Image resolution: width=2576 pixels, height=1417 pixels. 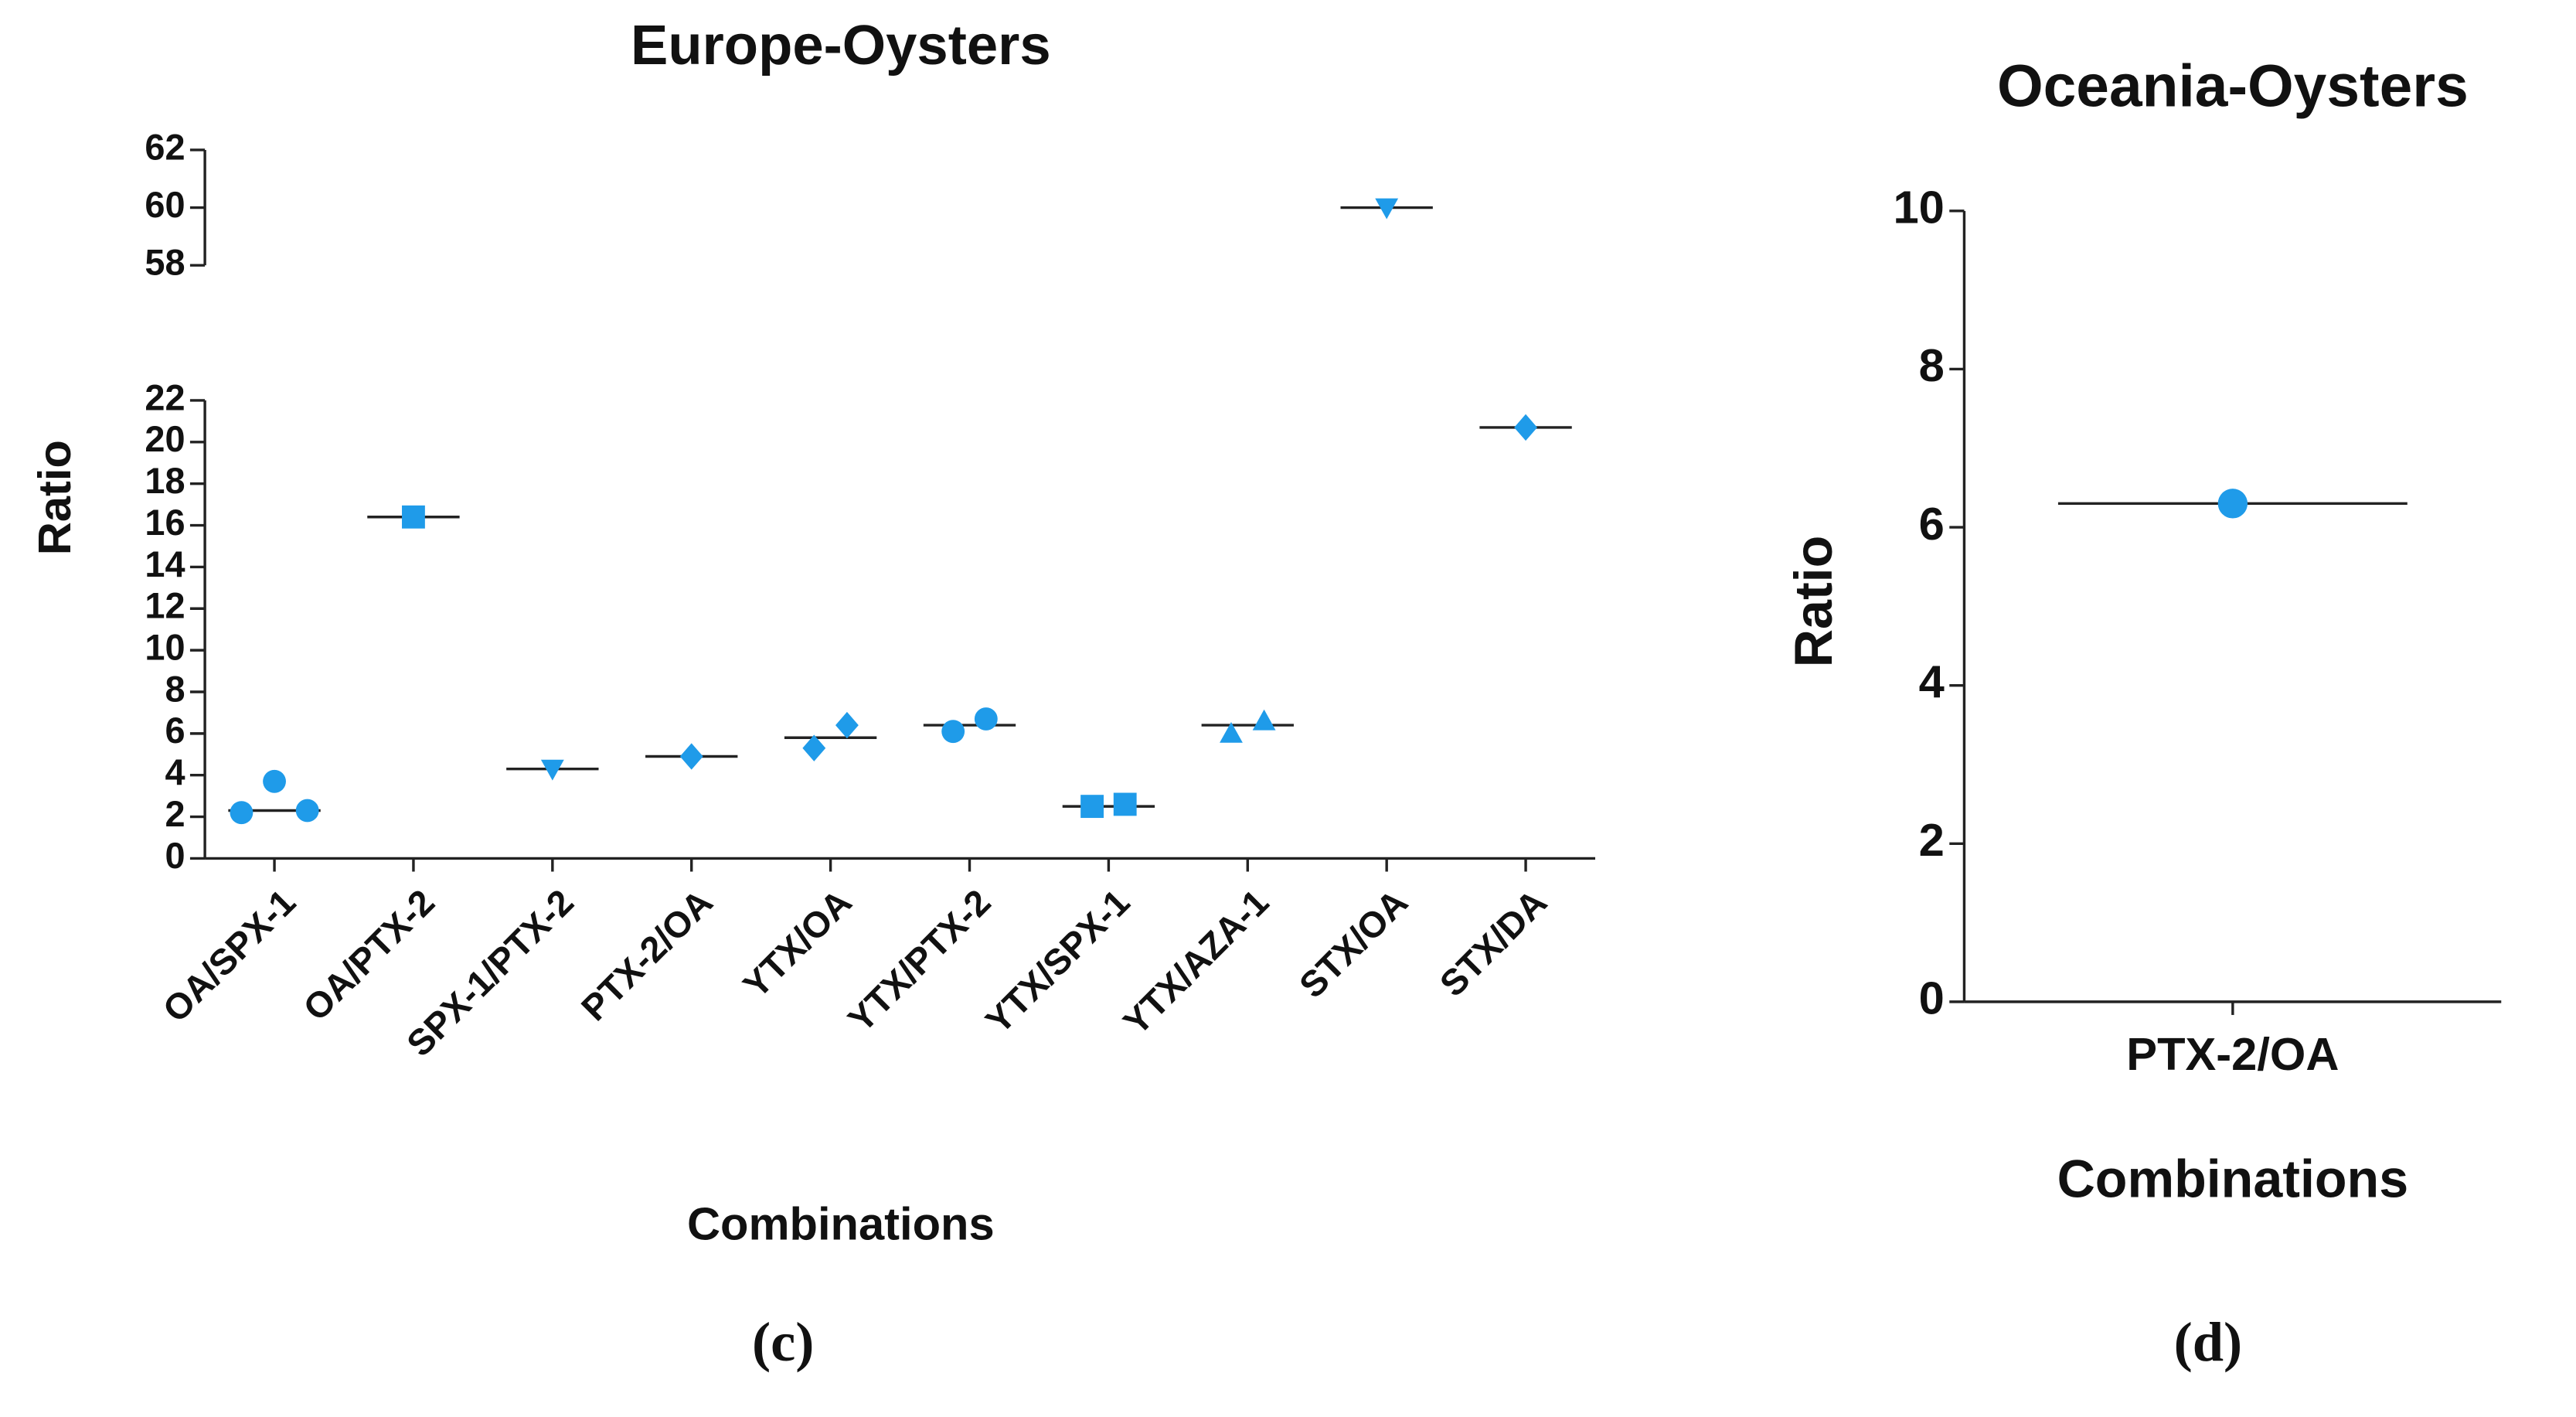 What do you see at coordinates (165, 397) in the screenshot?
I see `y-tick-label: 22` at bounding box center [165, 397].